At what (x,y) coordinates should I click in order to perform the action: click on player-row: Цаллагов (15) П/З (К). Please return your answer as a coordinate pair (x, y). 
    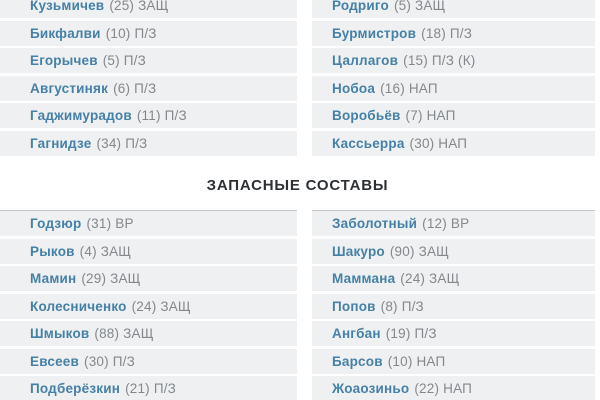
    Looking at the image, I should click on (453, 60).